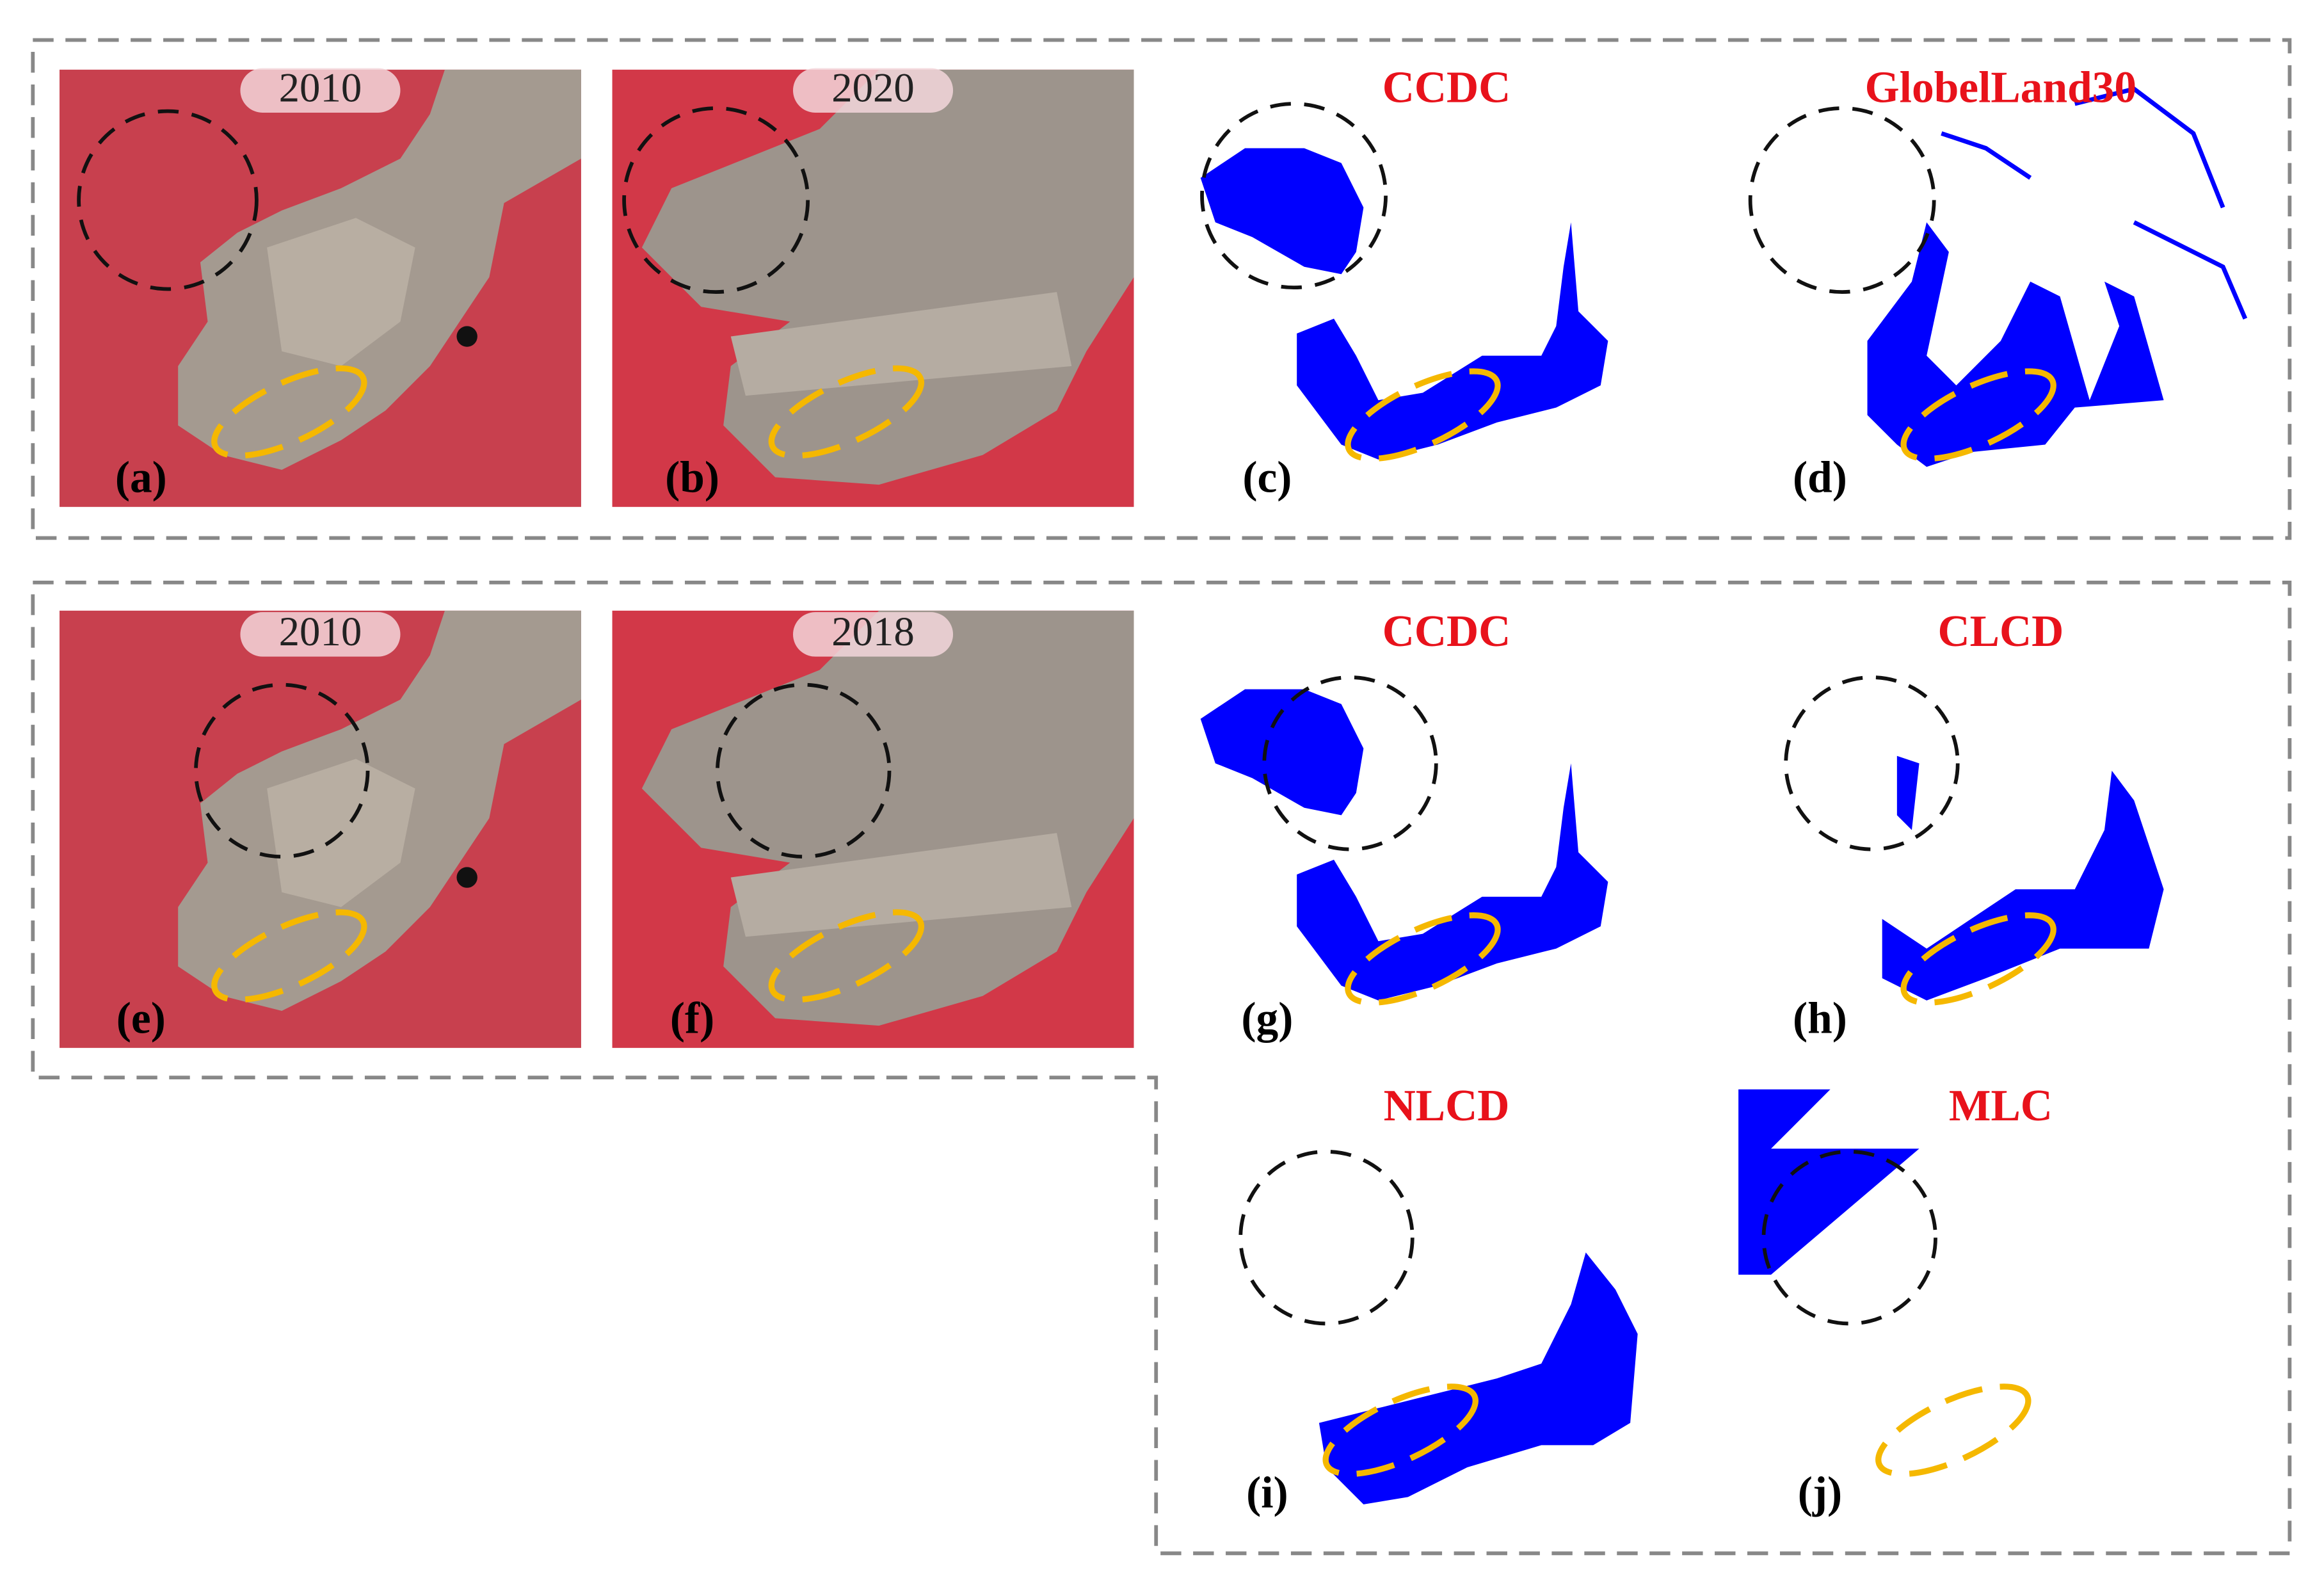 The image size is (2324, 1580). I want to click on panel-label: (c), so click(1267, 478).